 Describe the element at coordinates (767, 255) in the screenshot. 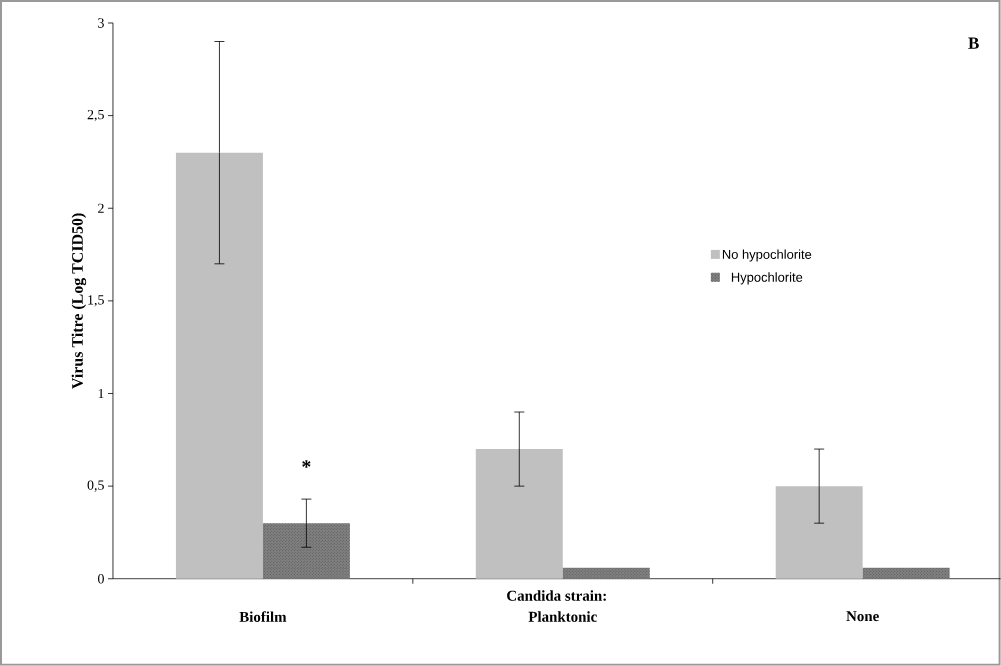

I see `legend-label: No hypochlorite` at that location.